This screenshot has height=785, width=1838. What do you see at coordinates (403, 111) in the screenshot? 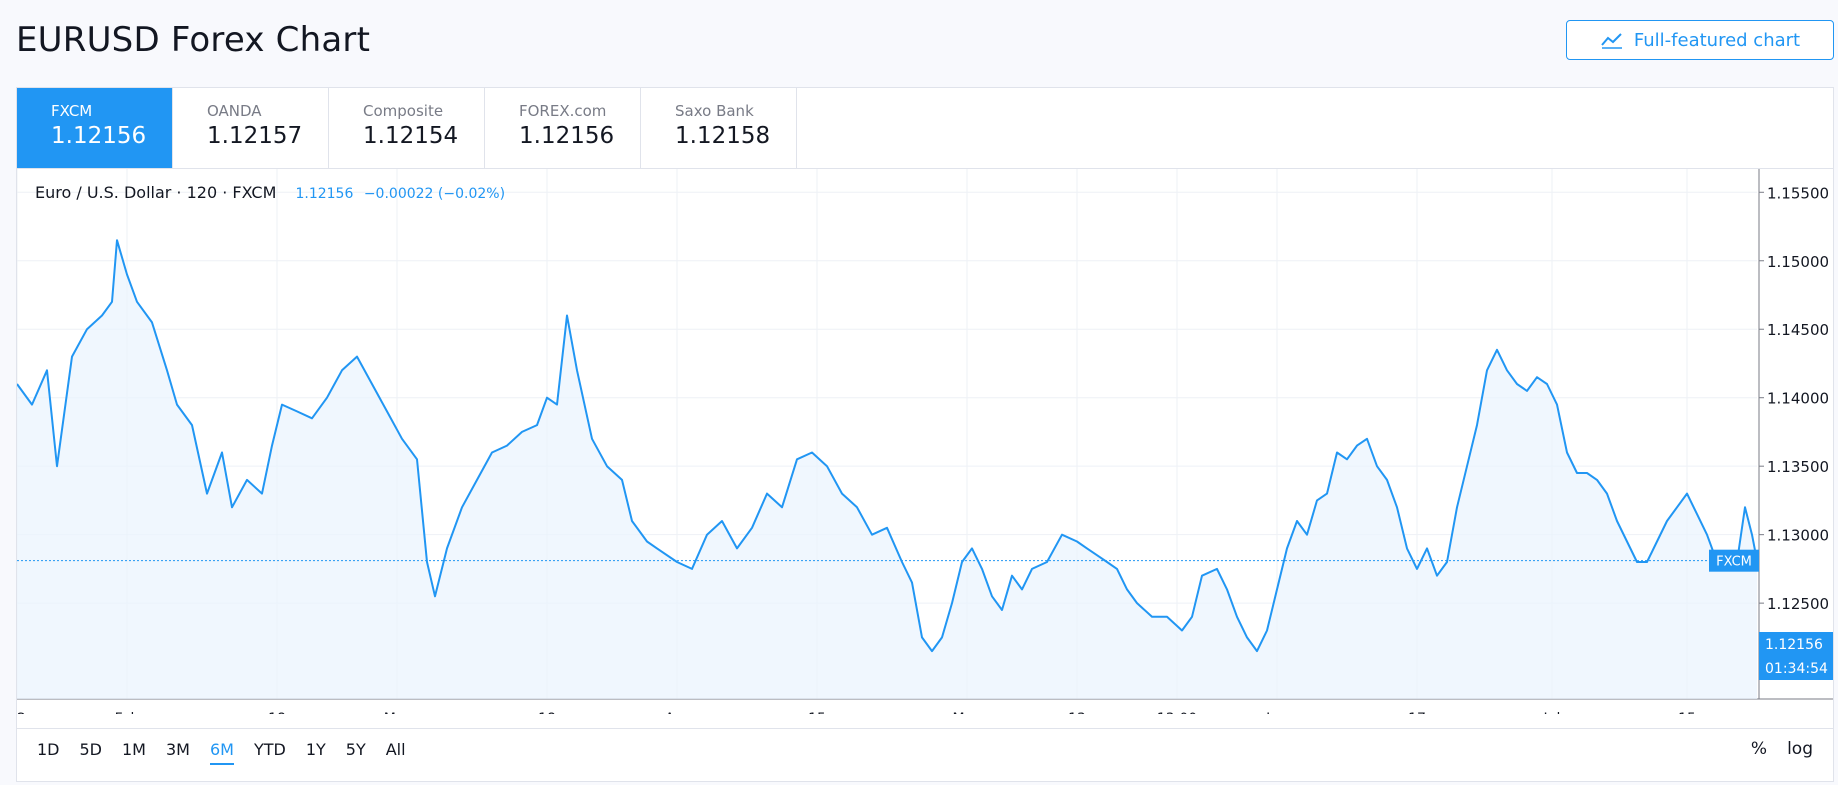
I see `tab-source-label: Composite` at bounding box center [403, 111].